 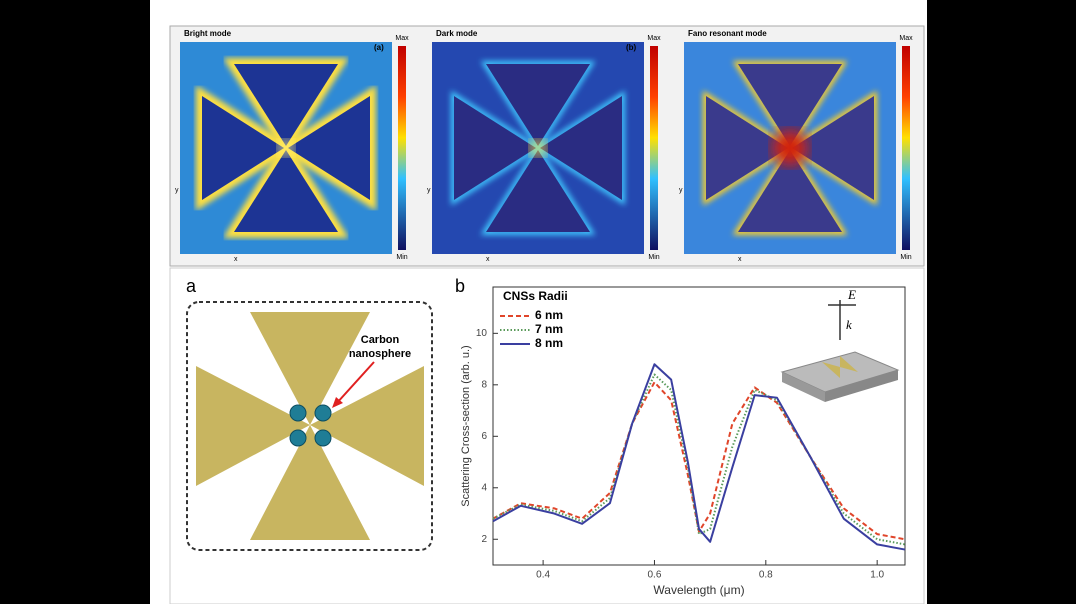 I want to click on y-axis-label: Scattering Cross-section (arb. u.), so click(x=466, y=425).